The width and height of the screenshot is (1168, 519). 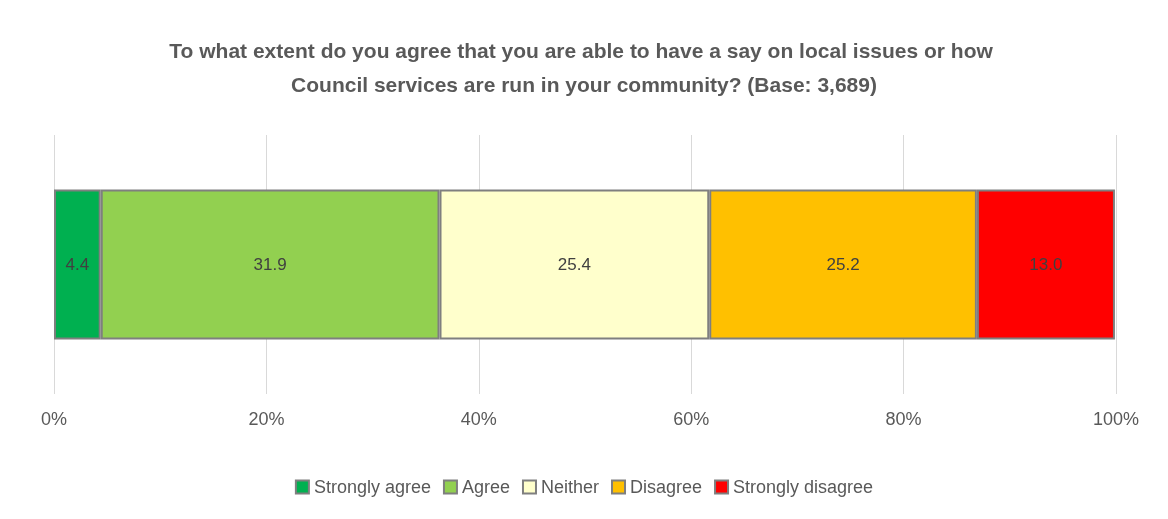 I want to click on legend-label: Disagree, so click(x=666, y=487).